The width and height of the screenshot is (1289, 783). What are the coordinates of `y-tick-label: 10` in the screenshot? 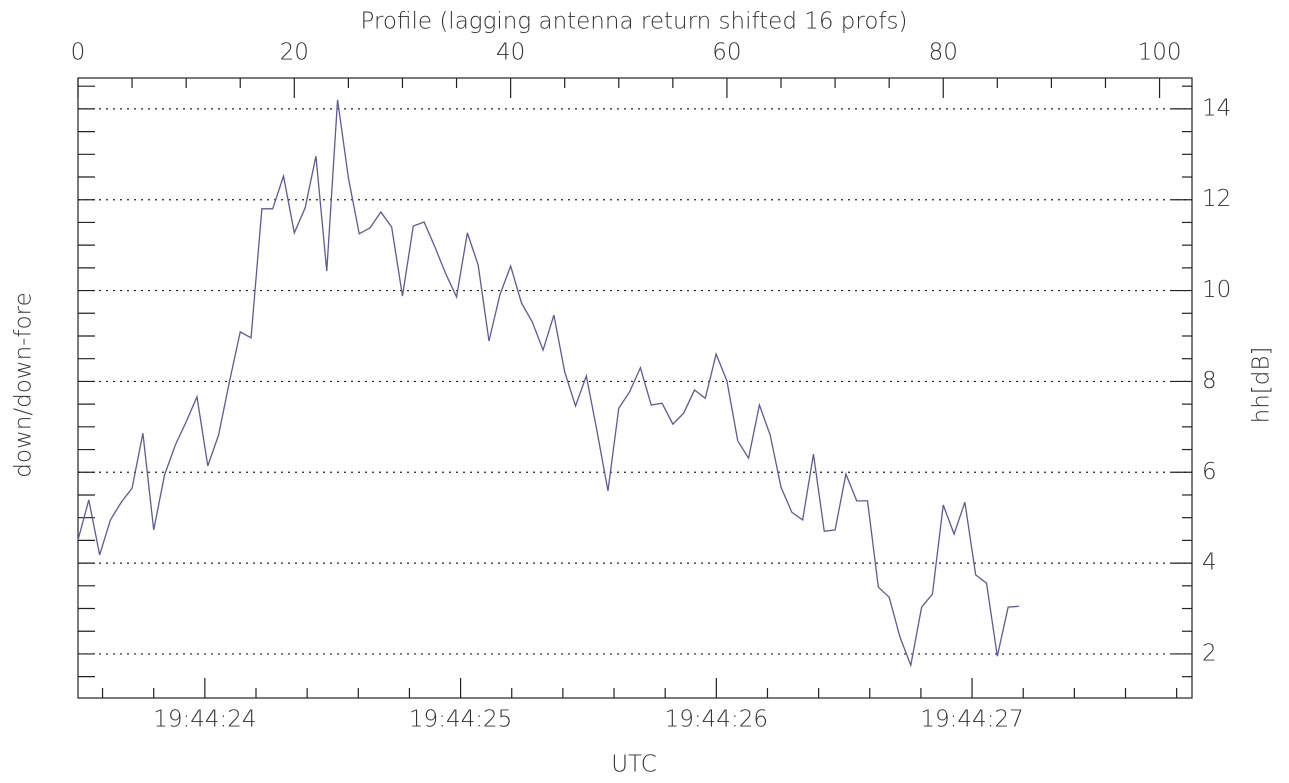 It's located at (1216, 290).